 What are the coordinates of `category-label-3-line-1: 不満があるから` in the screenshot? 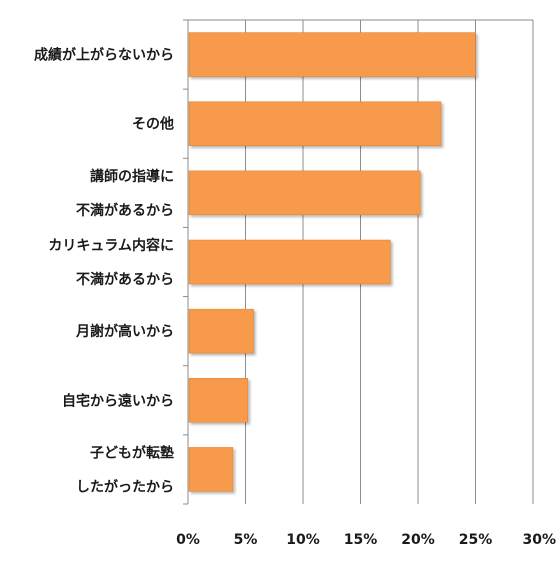 It's located at (125, 279).